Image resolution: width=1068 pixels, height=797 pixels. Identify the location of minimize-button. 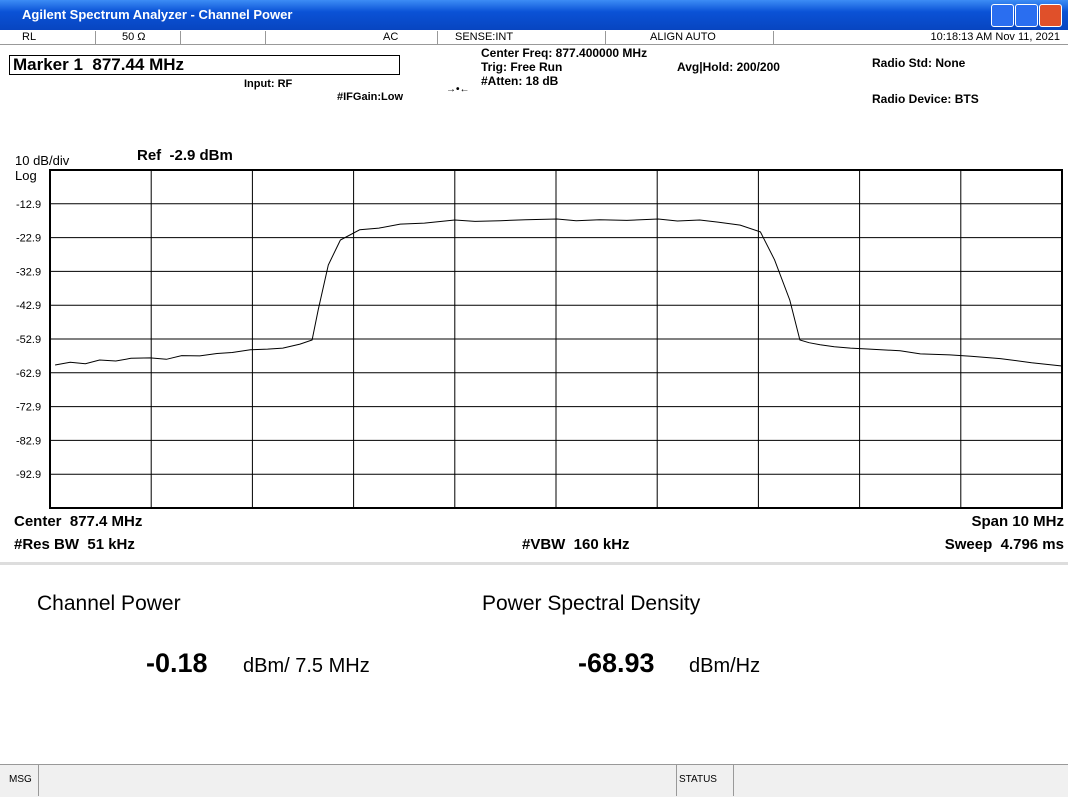
(1002, 15).